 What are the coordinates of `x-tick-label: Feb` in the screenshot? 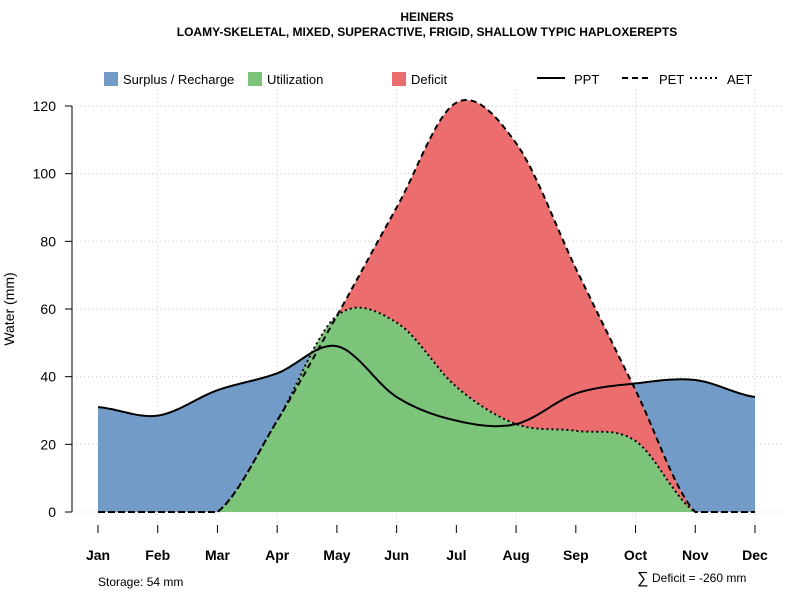 It's located at (157, 555).